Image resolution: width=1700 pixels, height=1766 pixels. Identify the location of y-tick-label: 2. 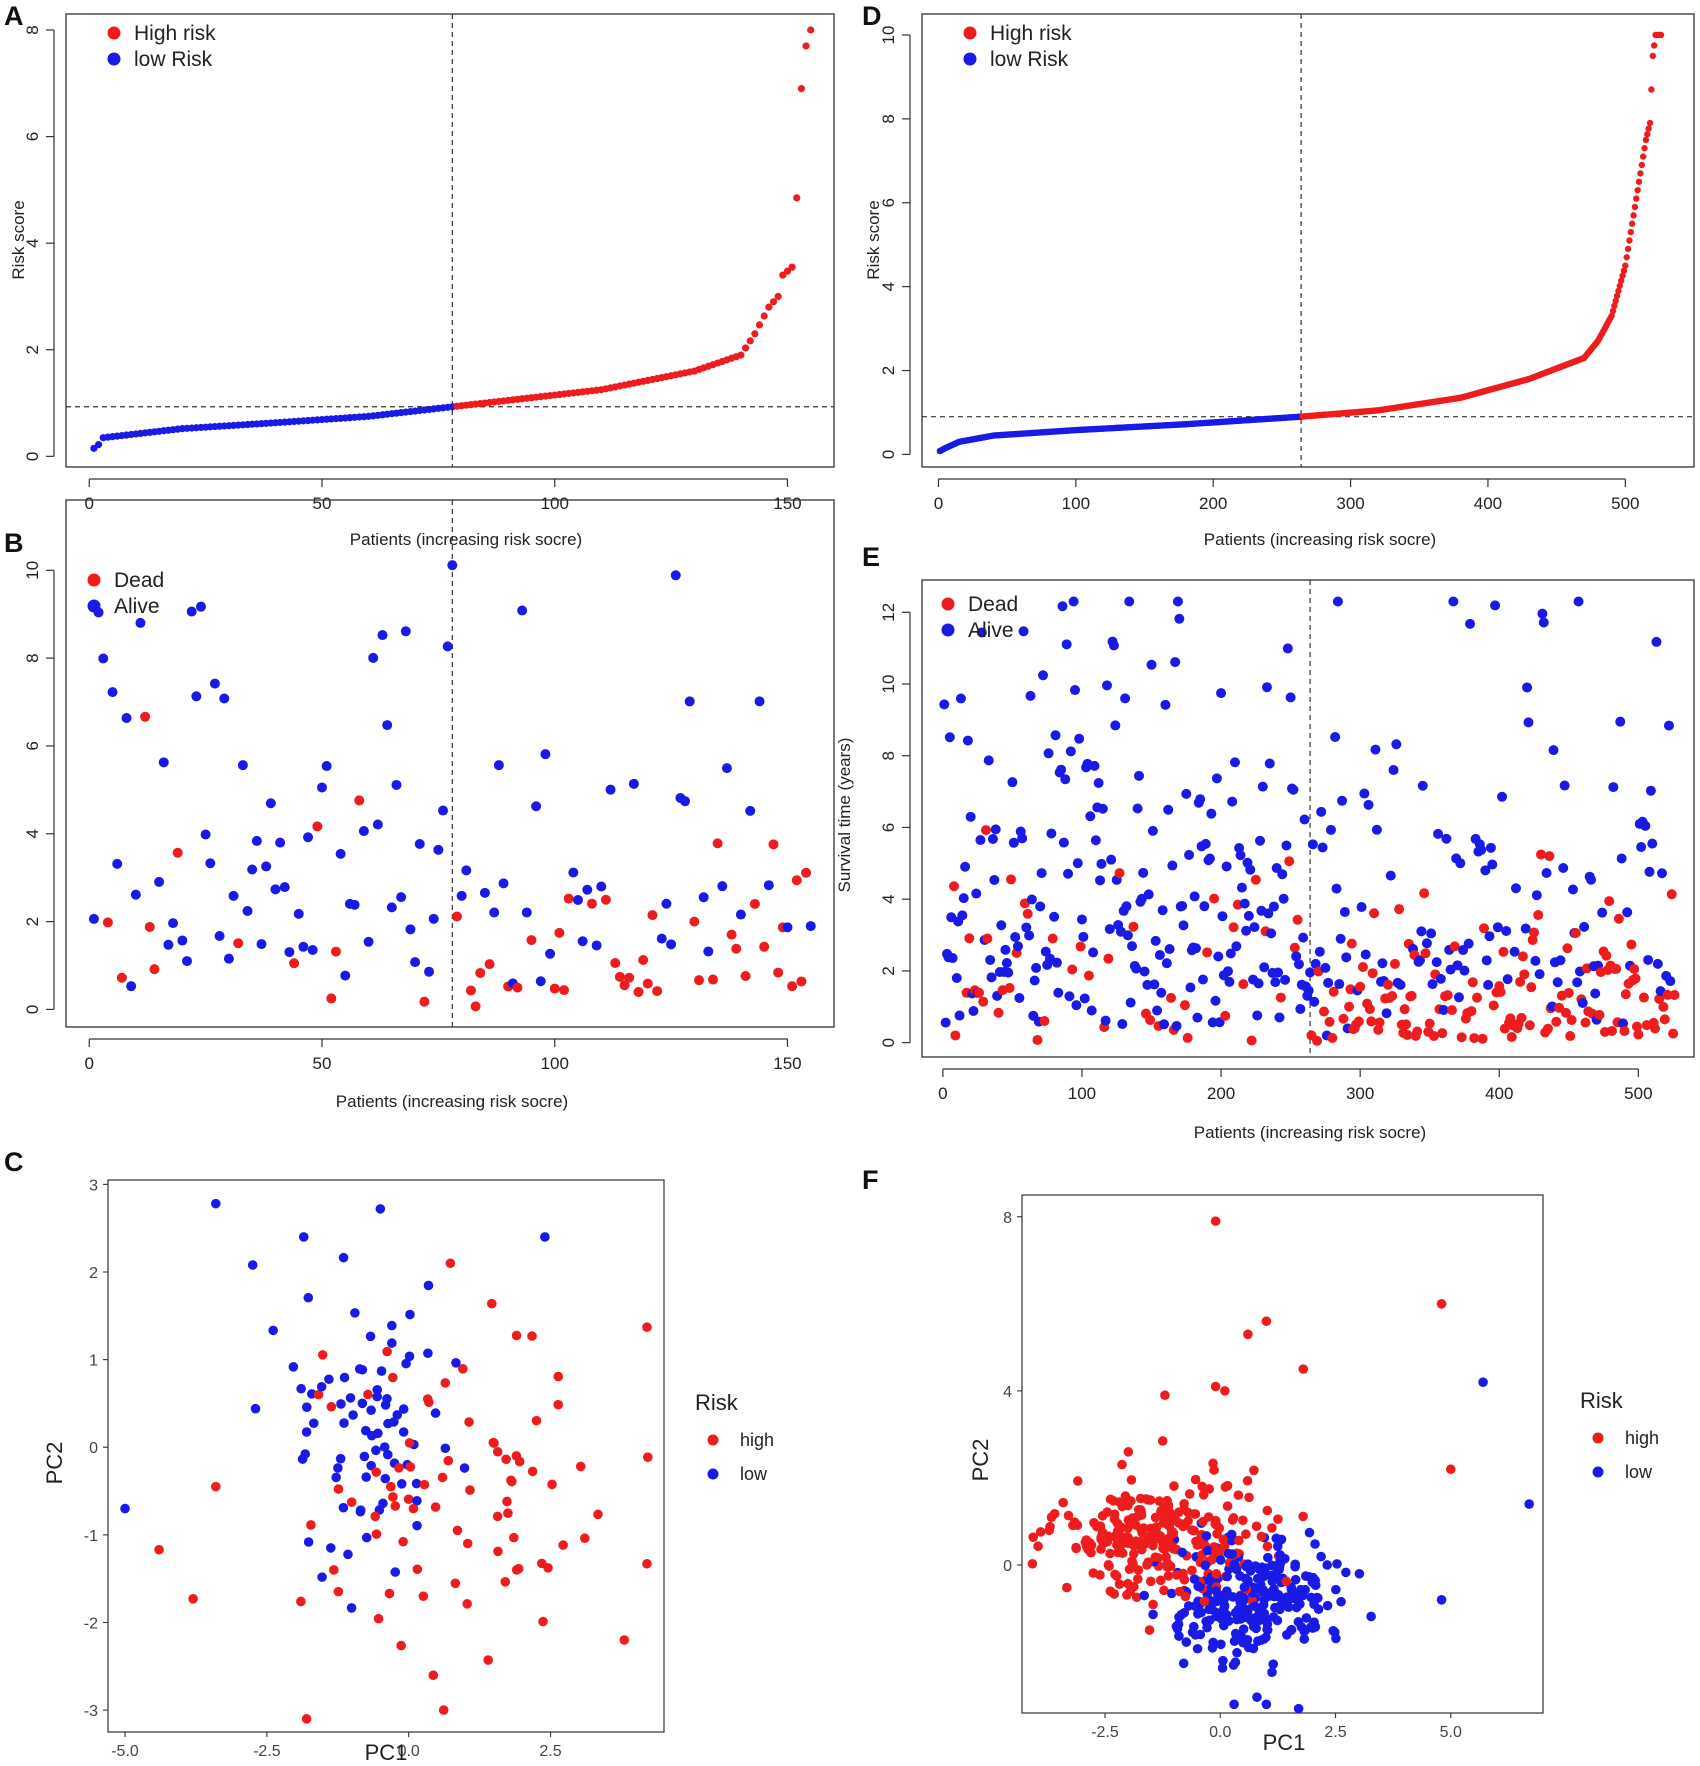
(888, 370).